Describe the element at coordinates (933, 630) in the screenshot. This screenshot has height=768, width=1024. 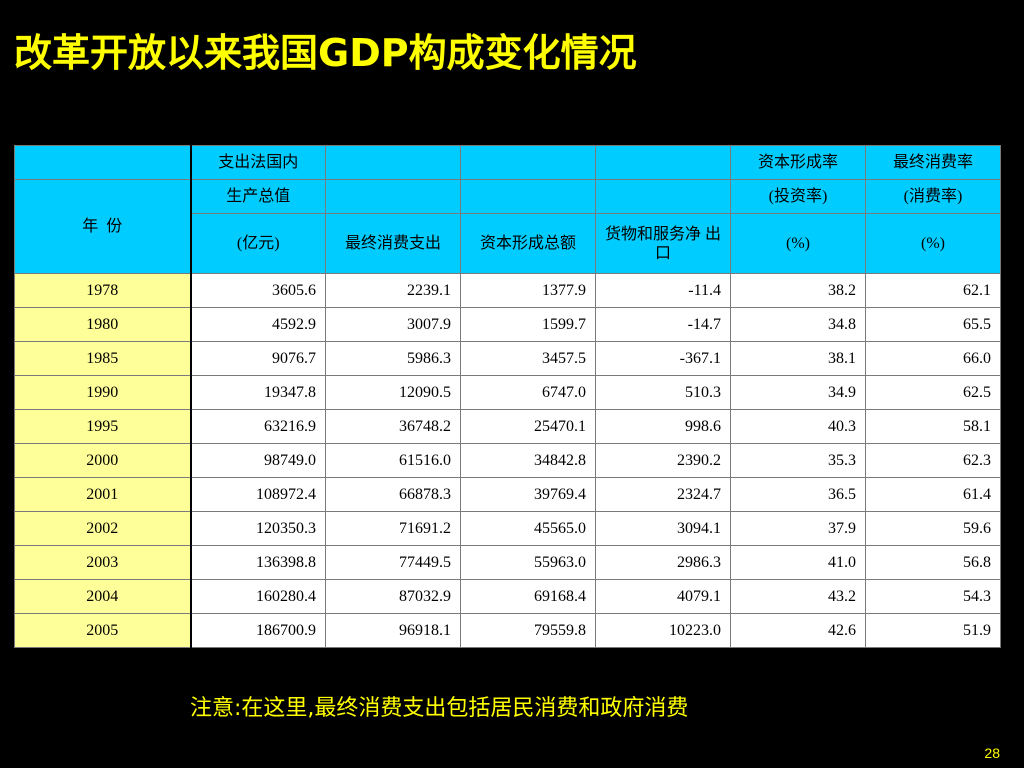
I see `cell-consumption-rate: 51.9` at that location.